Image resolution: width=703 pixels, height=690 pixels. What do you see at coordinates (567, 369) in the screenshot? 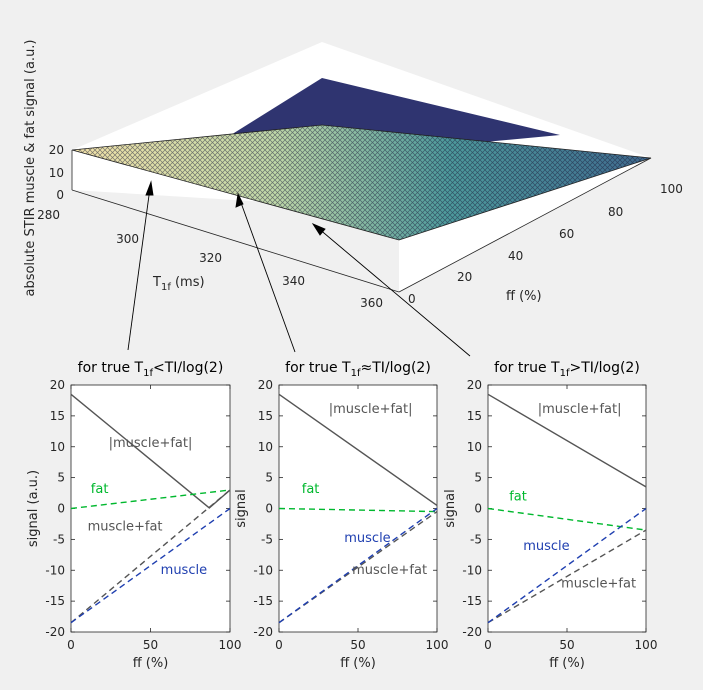
I see `chart-title: for true T1f>TI/log(2)` at bounding box center [567, 369].